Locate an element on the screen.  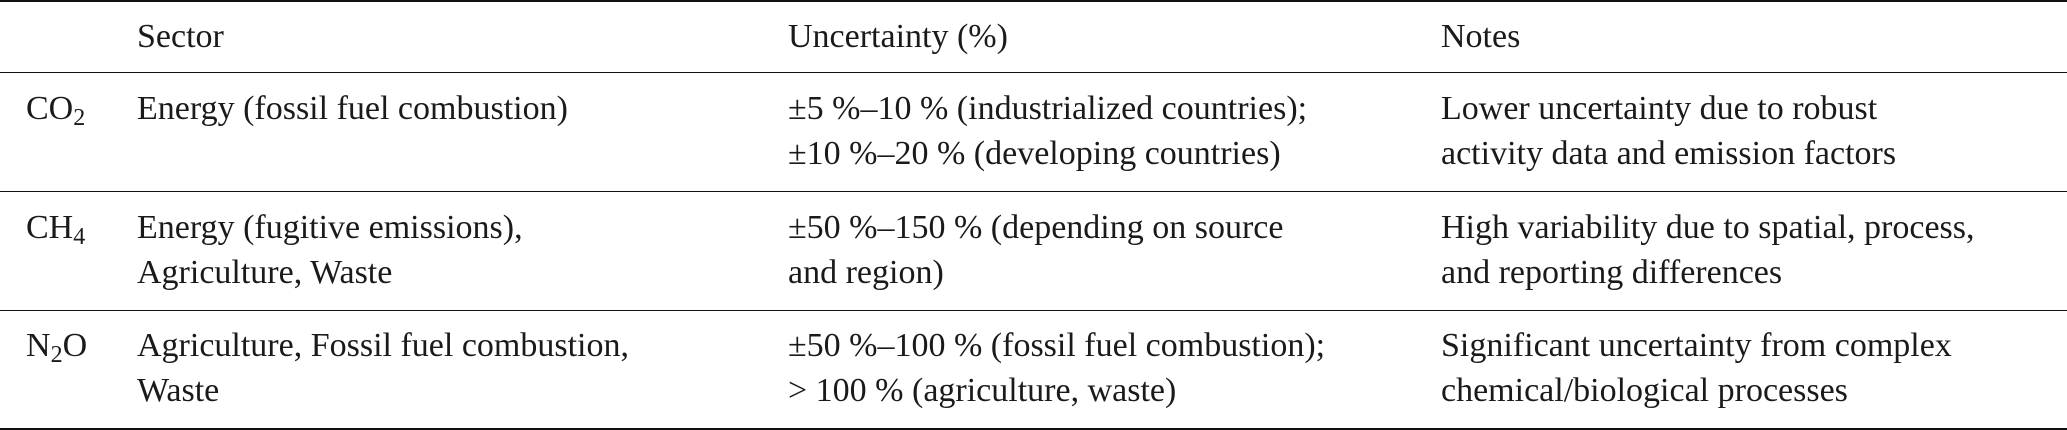
sector-line: Agriculture, Fossil fuel combustion, is located at coordinates (383, 345).